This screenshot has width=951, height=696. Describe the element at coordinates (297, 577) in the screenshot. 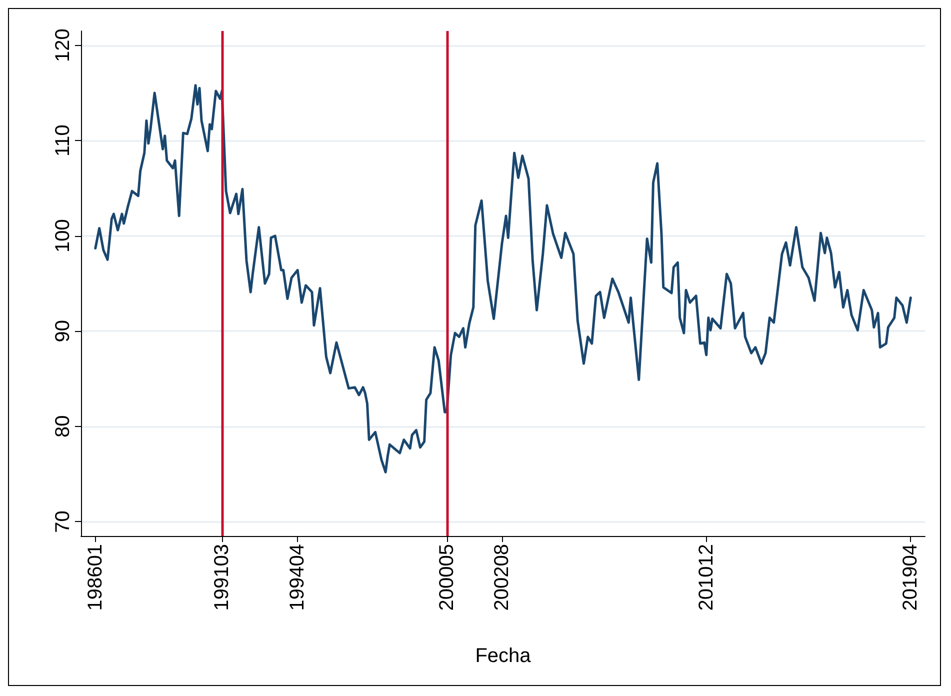

I see `x-tick-label: 199404` at that location.